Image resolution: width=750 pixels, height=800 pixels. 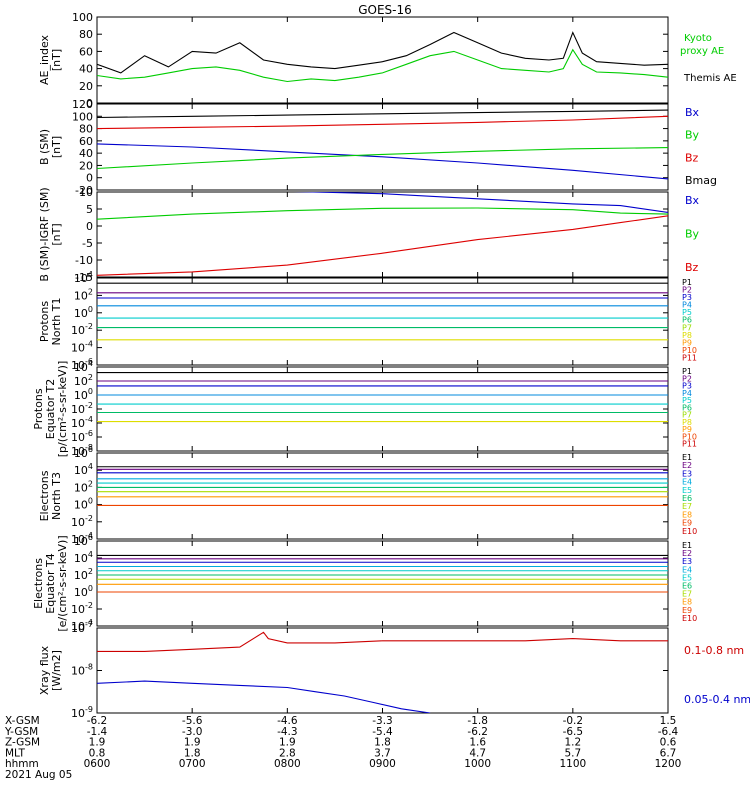 What do you see at coordinates (38, 583) in the screenshot?
I see `y-axis-label: Electrons` at bounding box center [38, 583].